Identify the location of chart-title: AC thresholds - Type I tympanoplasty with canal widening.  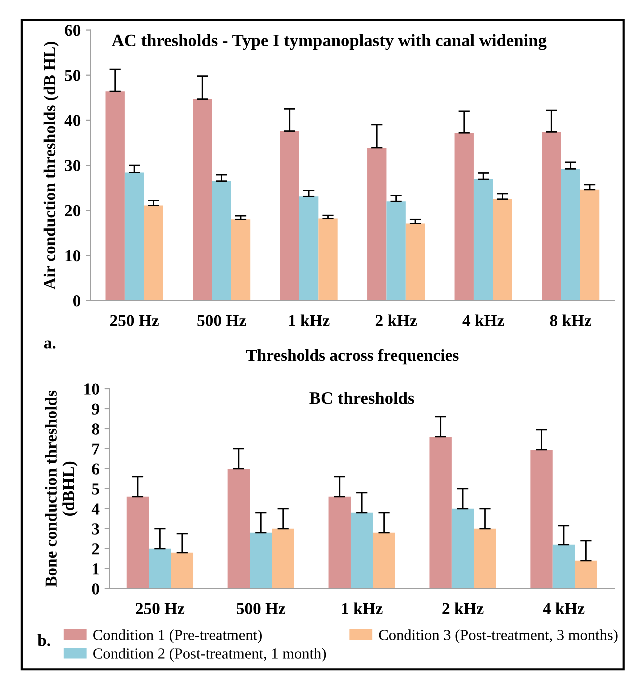
(329, 42).